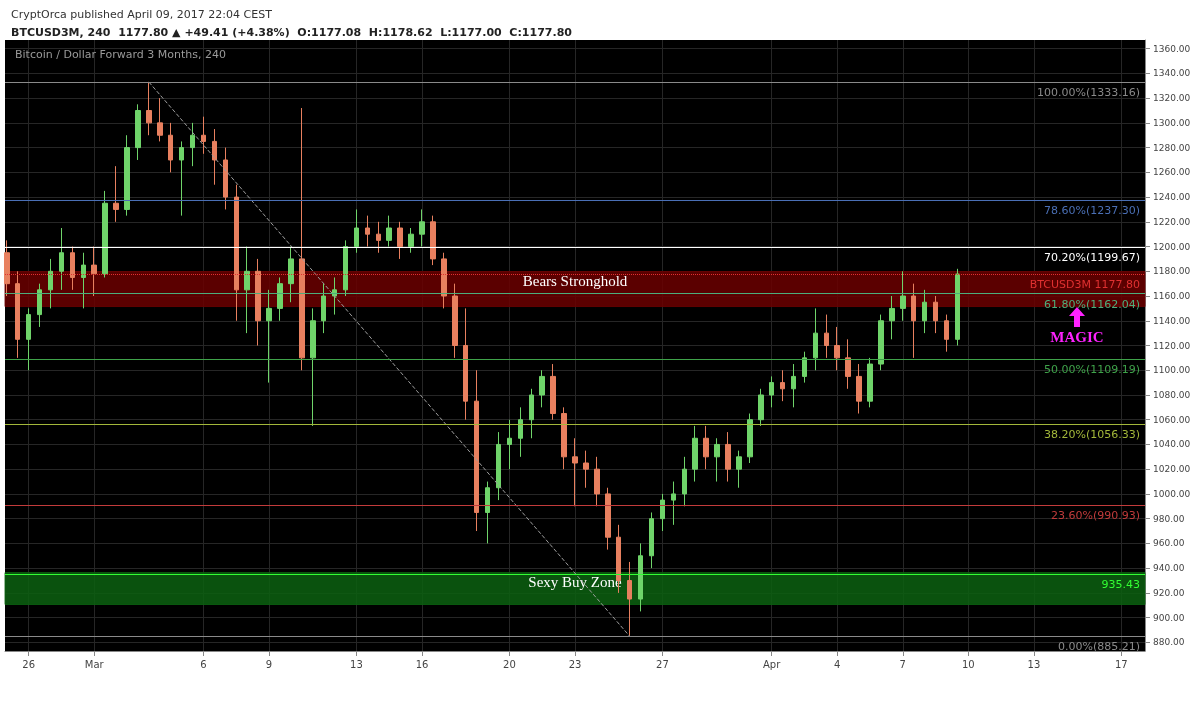  What do you see at coordinates (1091, 211) in the screenshot?
I see `ref-line-label: 78.60%(1237.30)` at bounding box center [1091, 211].